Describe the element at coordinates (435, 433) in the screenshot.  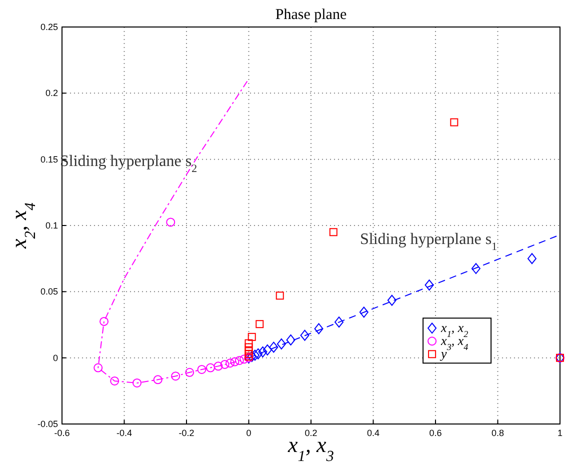
I see `x-tick-label: 0.6` at that location.